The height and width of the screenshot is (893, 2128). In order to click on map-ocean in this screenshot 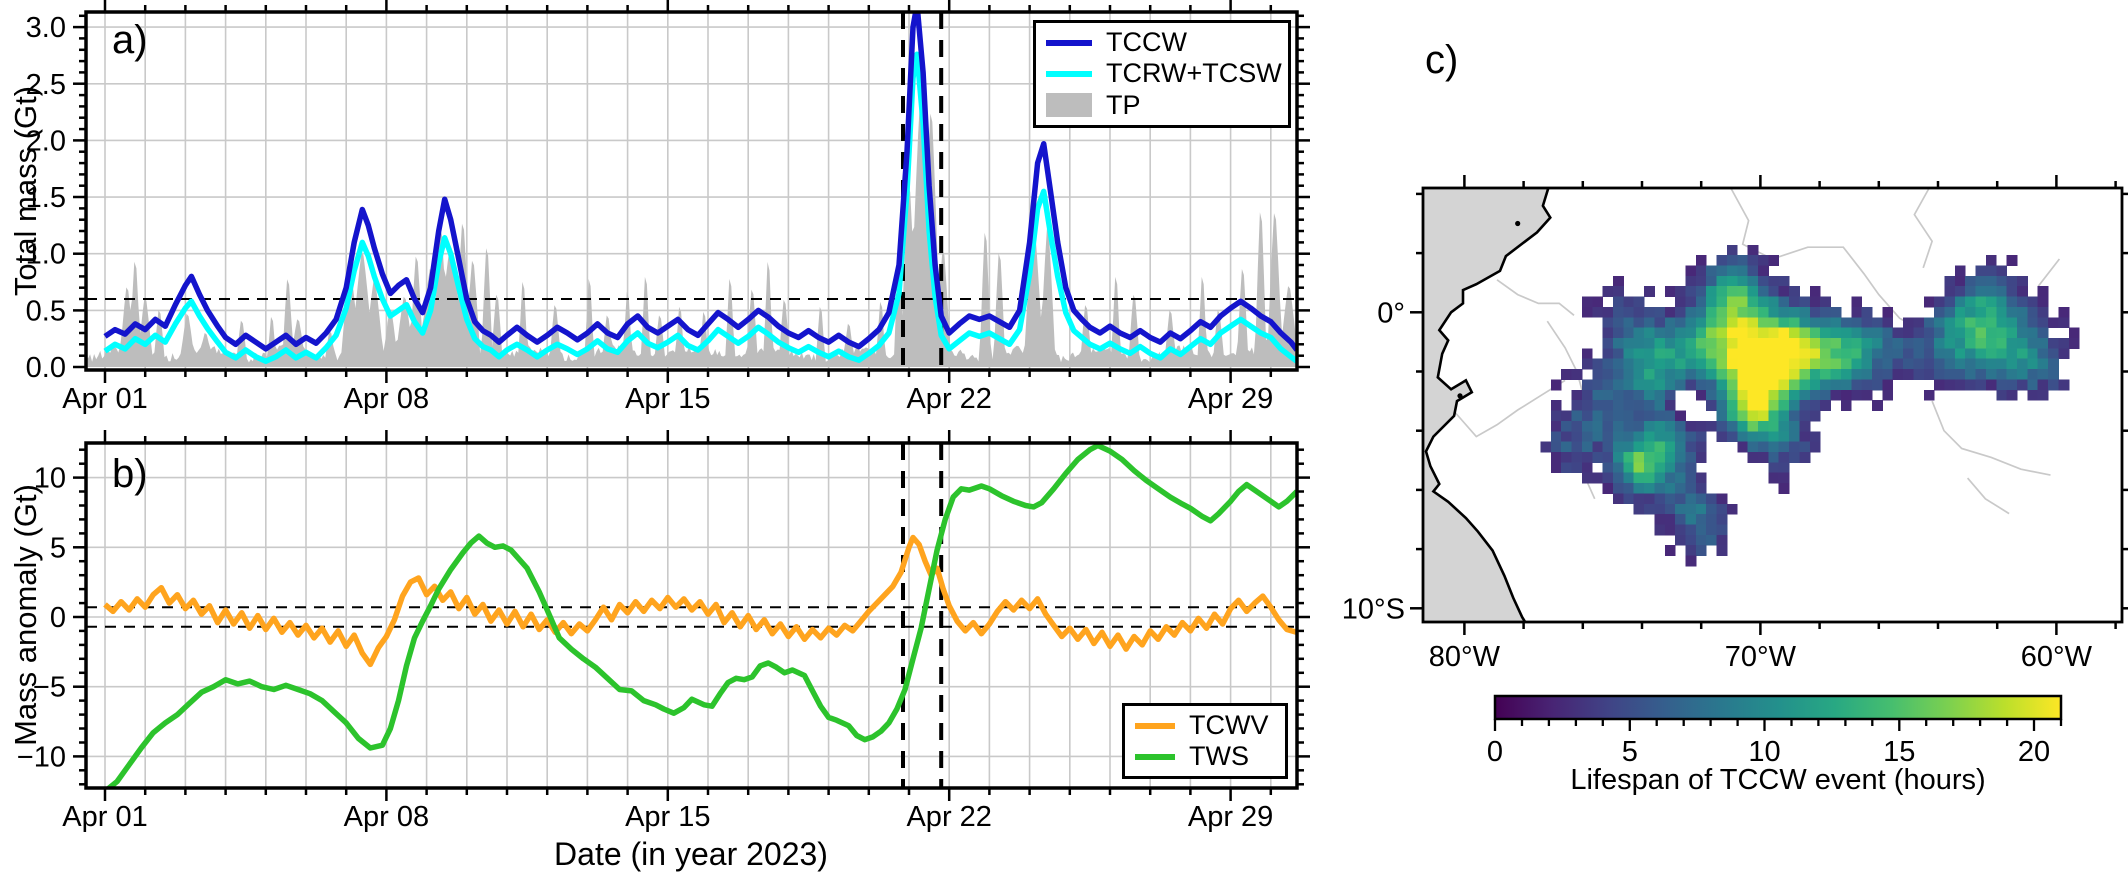, I will do `click(1487, 405)`.